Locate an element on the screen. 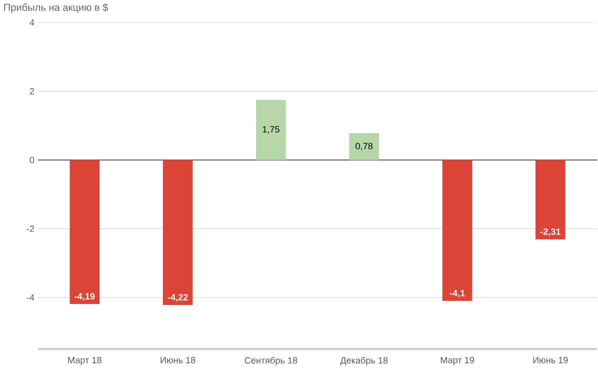 The height and width of the screenshot is (369, 598). x-tick-label: Декабрь 18 is located at coordinates (364, 361).